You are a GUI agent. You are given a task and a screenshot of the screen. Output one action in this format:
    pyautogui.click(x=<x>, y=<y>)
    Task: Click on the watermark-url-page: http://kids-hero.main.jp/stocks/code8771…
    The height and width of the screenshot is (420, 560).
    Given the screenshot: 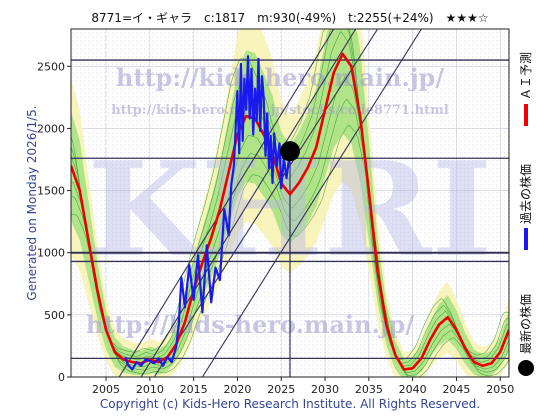 What is the action you would take?
    pyautogui.click(x=280, y=110)
    